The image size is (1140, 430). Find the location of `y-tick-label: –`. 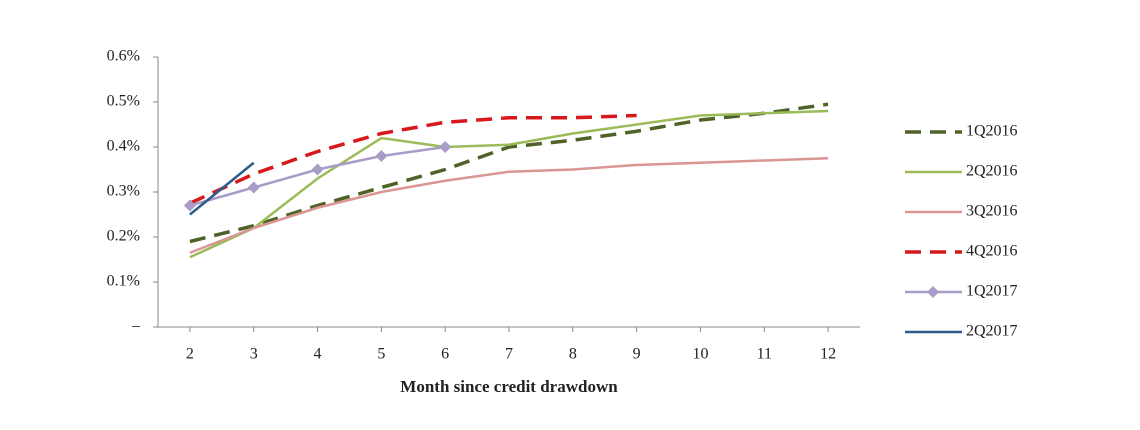

y-tick-label: – is located at coordinates (136, 326).